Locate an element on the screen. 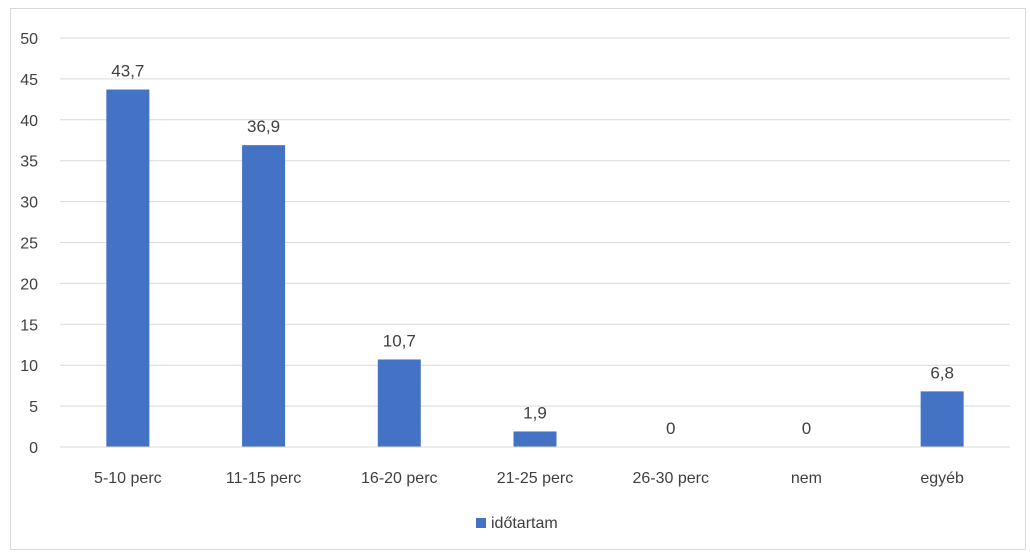  data-label: 36,9 is located at coordinates (263, 126).